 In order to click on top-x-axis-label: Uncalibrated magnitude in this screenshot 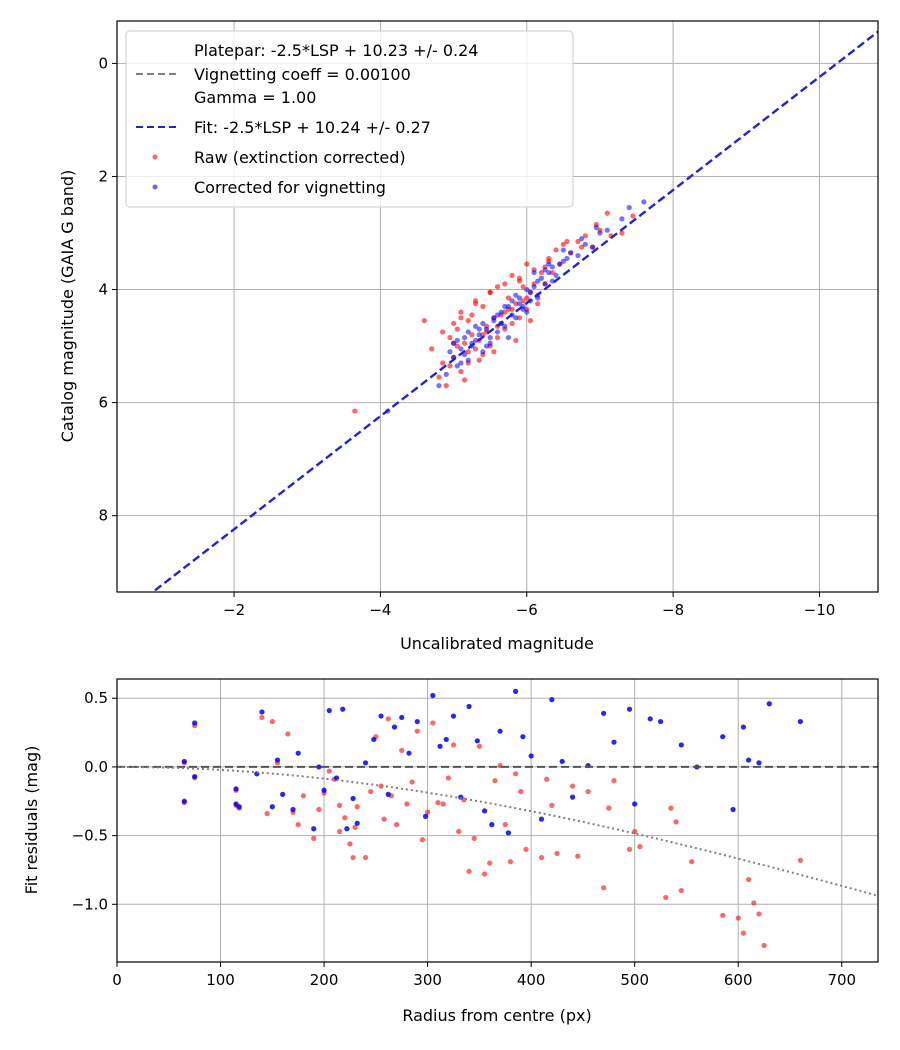, I will do `click(497, 643)`.